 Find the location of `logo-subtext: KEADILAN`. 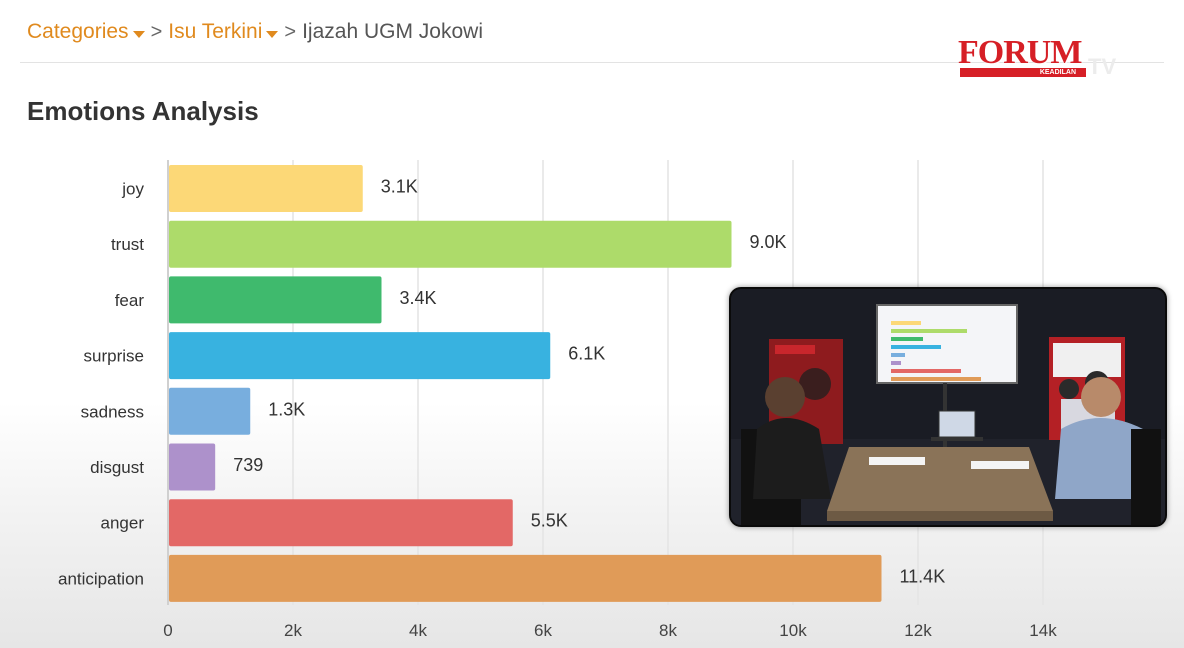

logo-subtext: KEADILAN is located at coordinates (1023, 72).